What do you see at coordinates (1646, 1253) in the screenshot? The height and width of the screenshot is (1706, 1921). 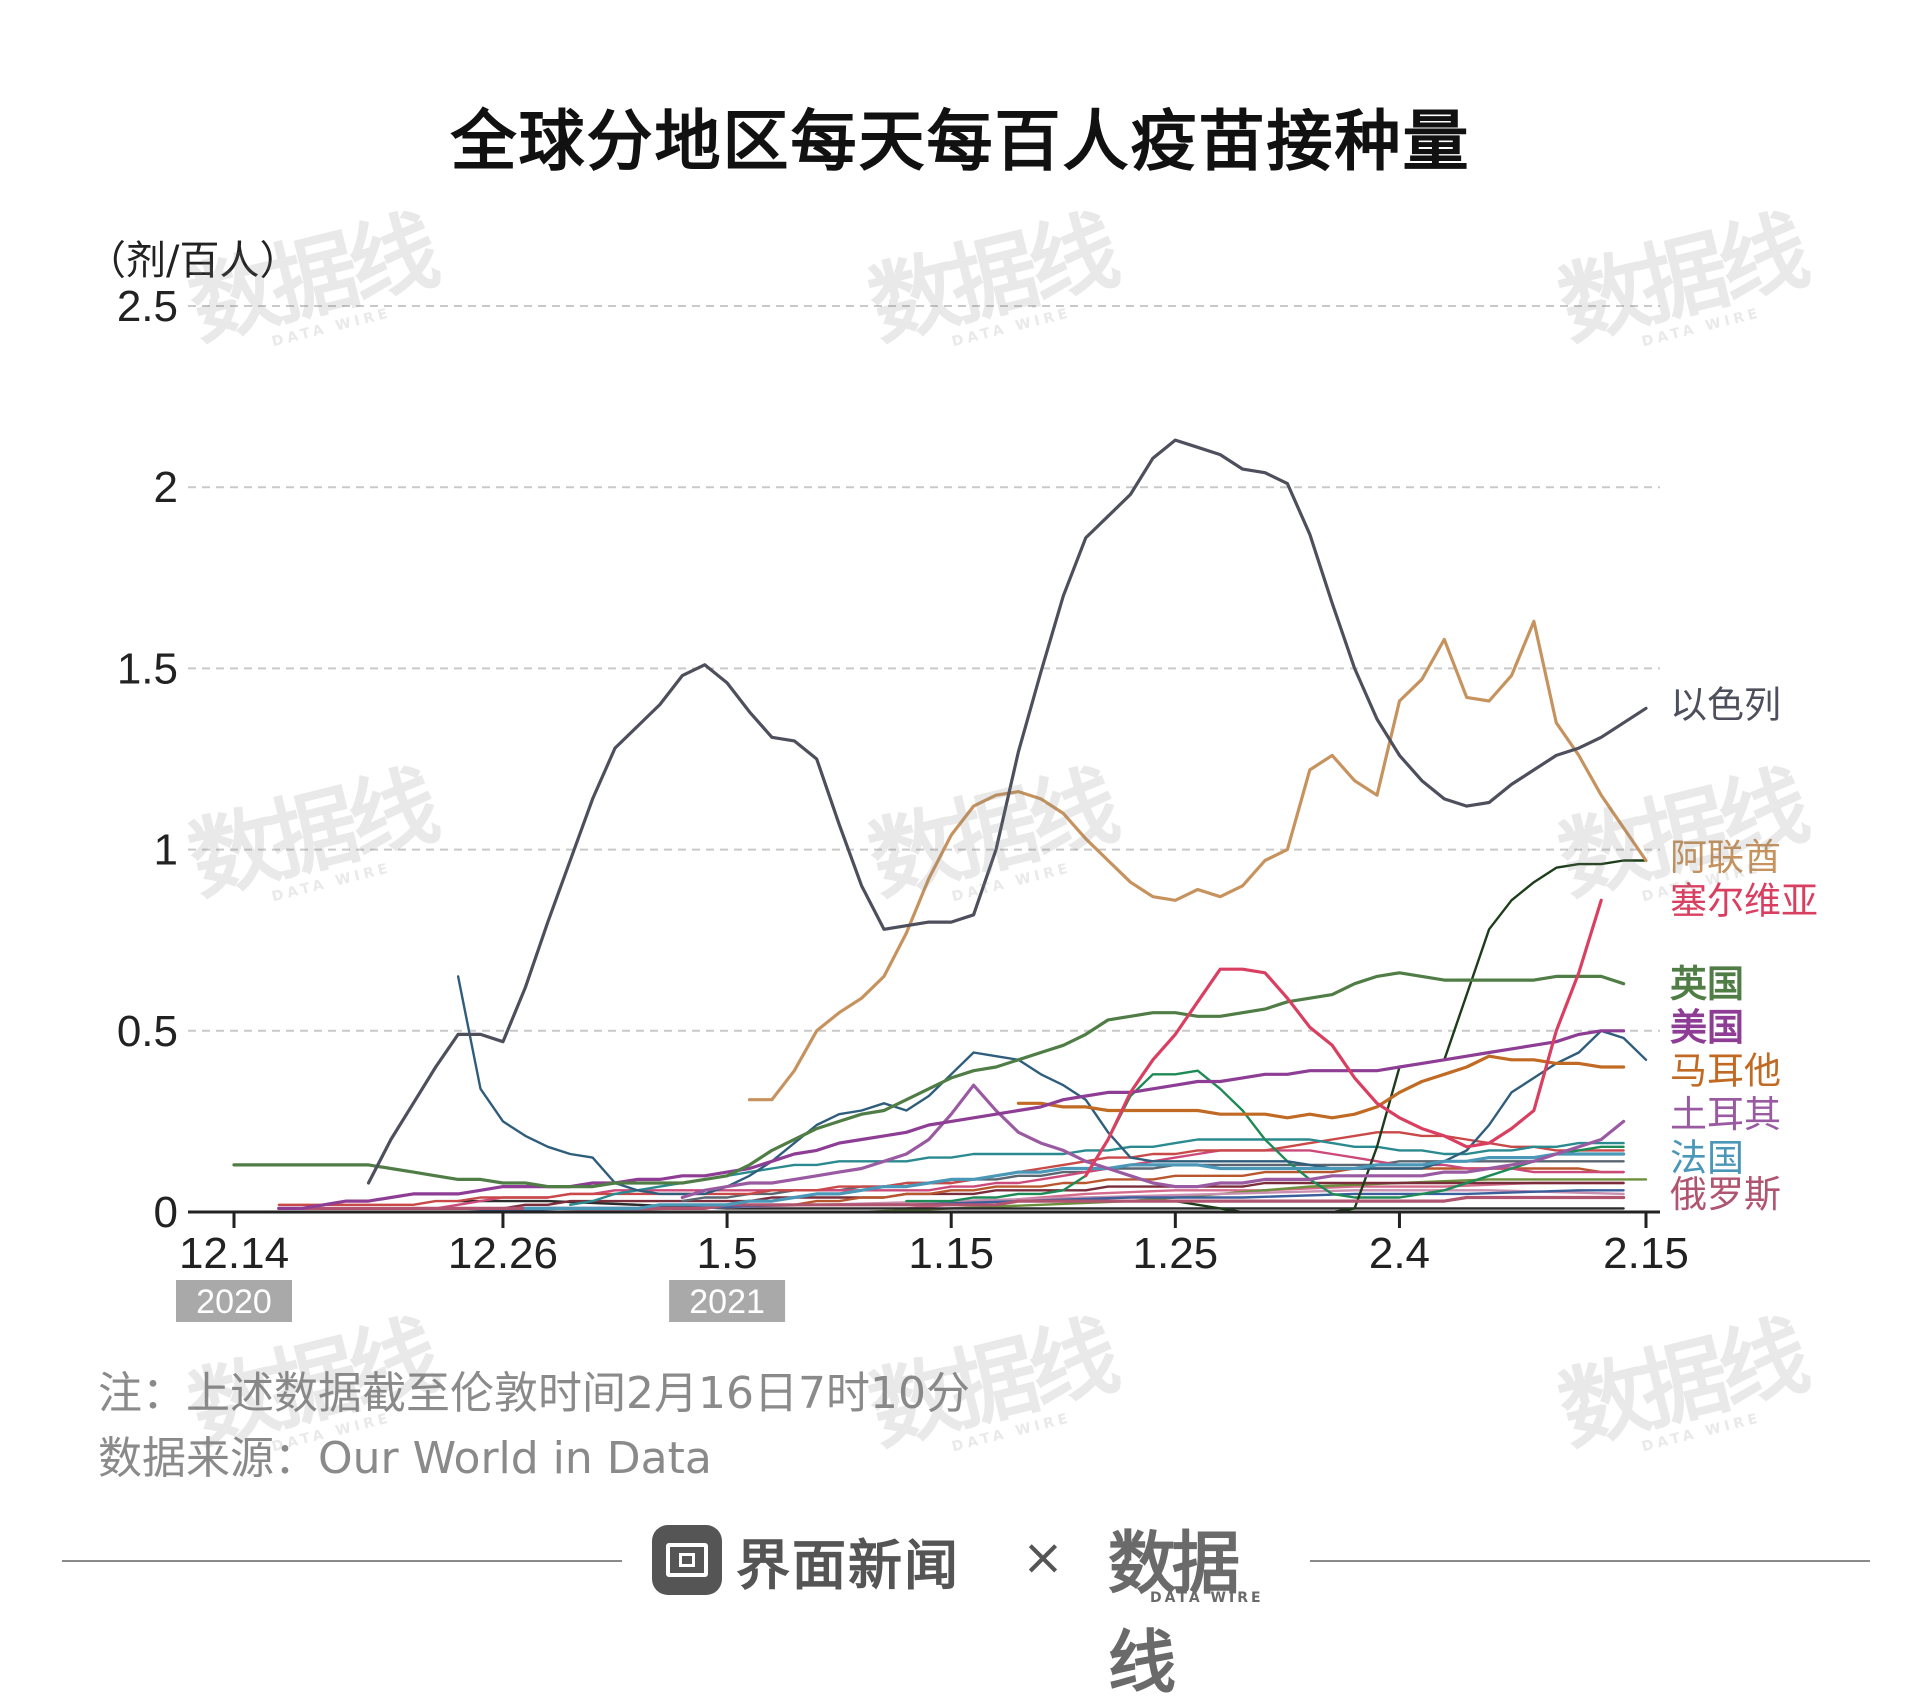 I see `x-tick-label: 2.15` at bounding box center [1646, 1253].